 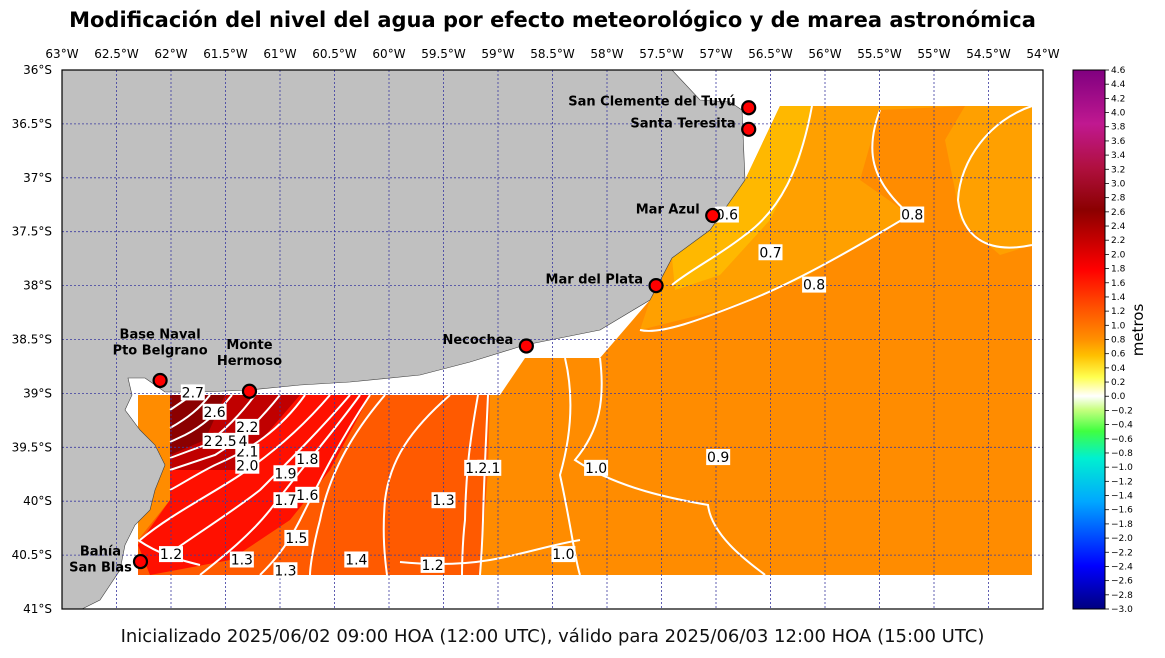 I want to click on lon-tick-label: 63°W, so click(x=61, y=54).